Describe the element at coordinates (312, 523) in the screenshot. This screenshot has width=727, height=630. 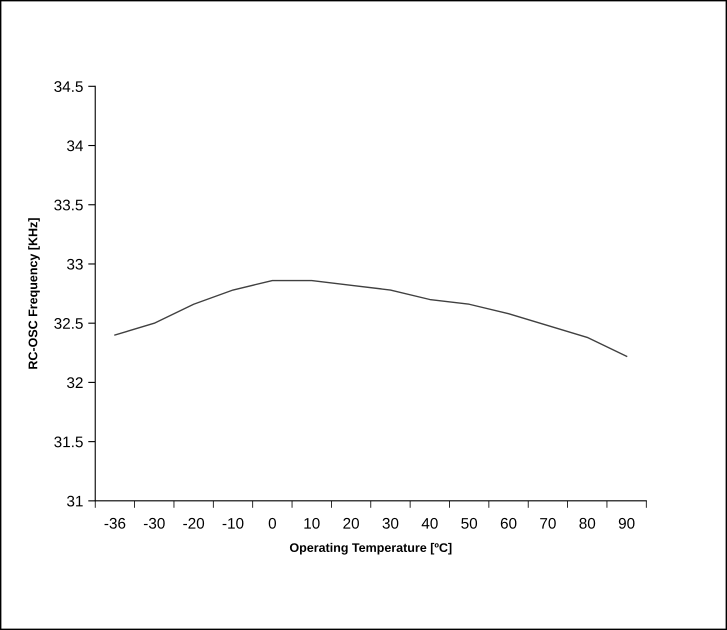
I see `x-tick-label: 10` at that location.